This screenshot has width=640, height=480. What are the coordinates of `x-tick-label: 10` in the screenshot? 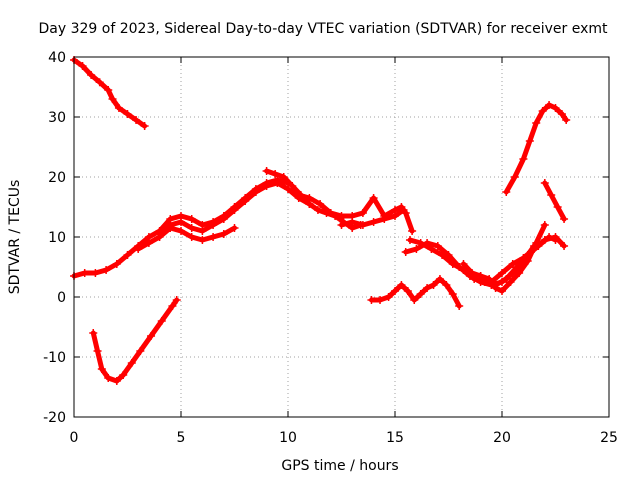 It's located at (288, 438).